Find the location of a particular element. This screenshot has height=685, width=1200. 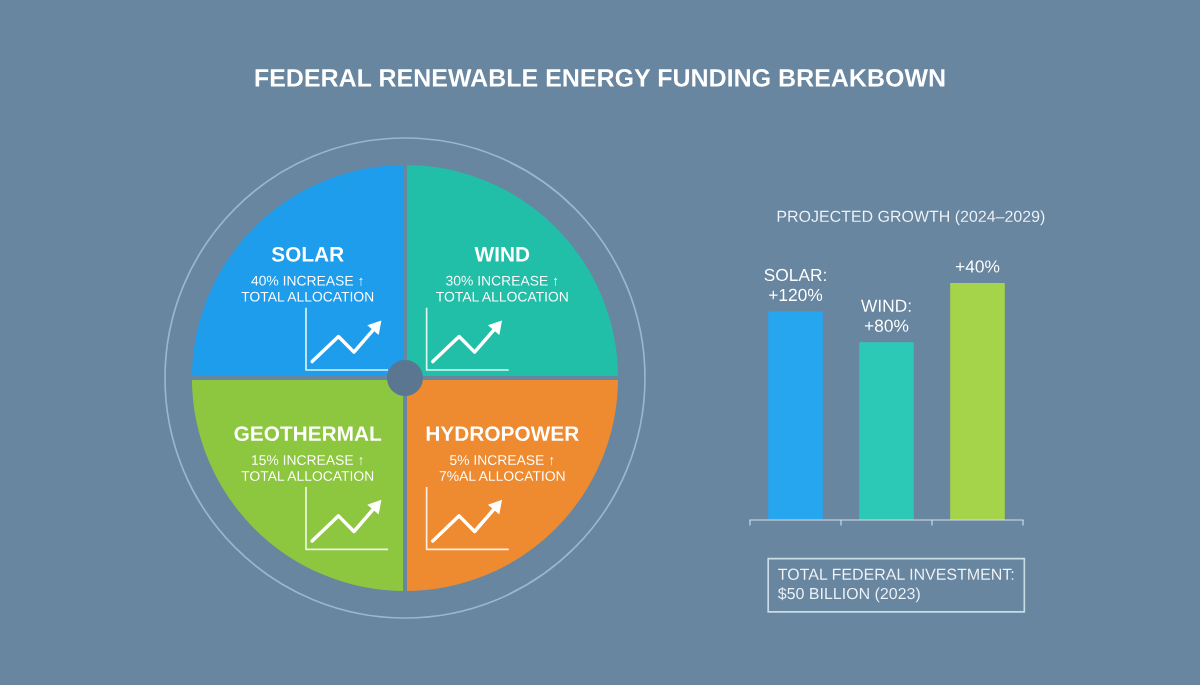

text: 40% INCREASE ↑ TOTAL ALLOCATION is located at coordinates (307, 288).